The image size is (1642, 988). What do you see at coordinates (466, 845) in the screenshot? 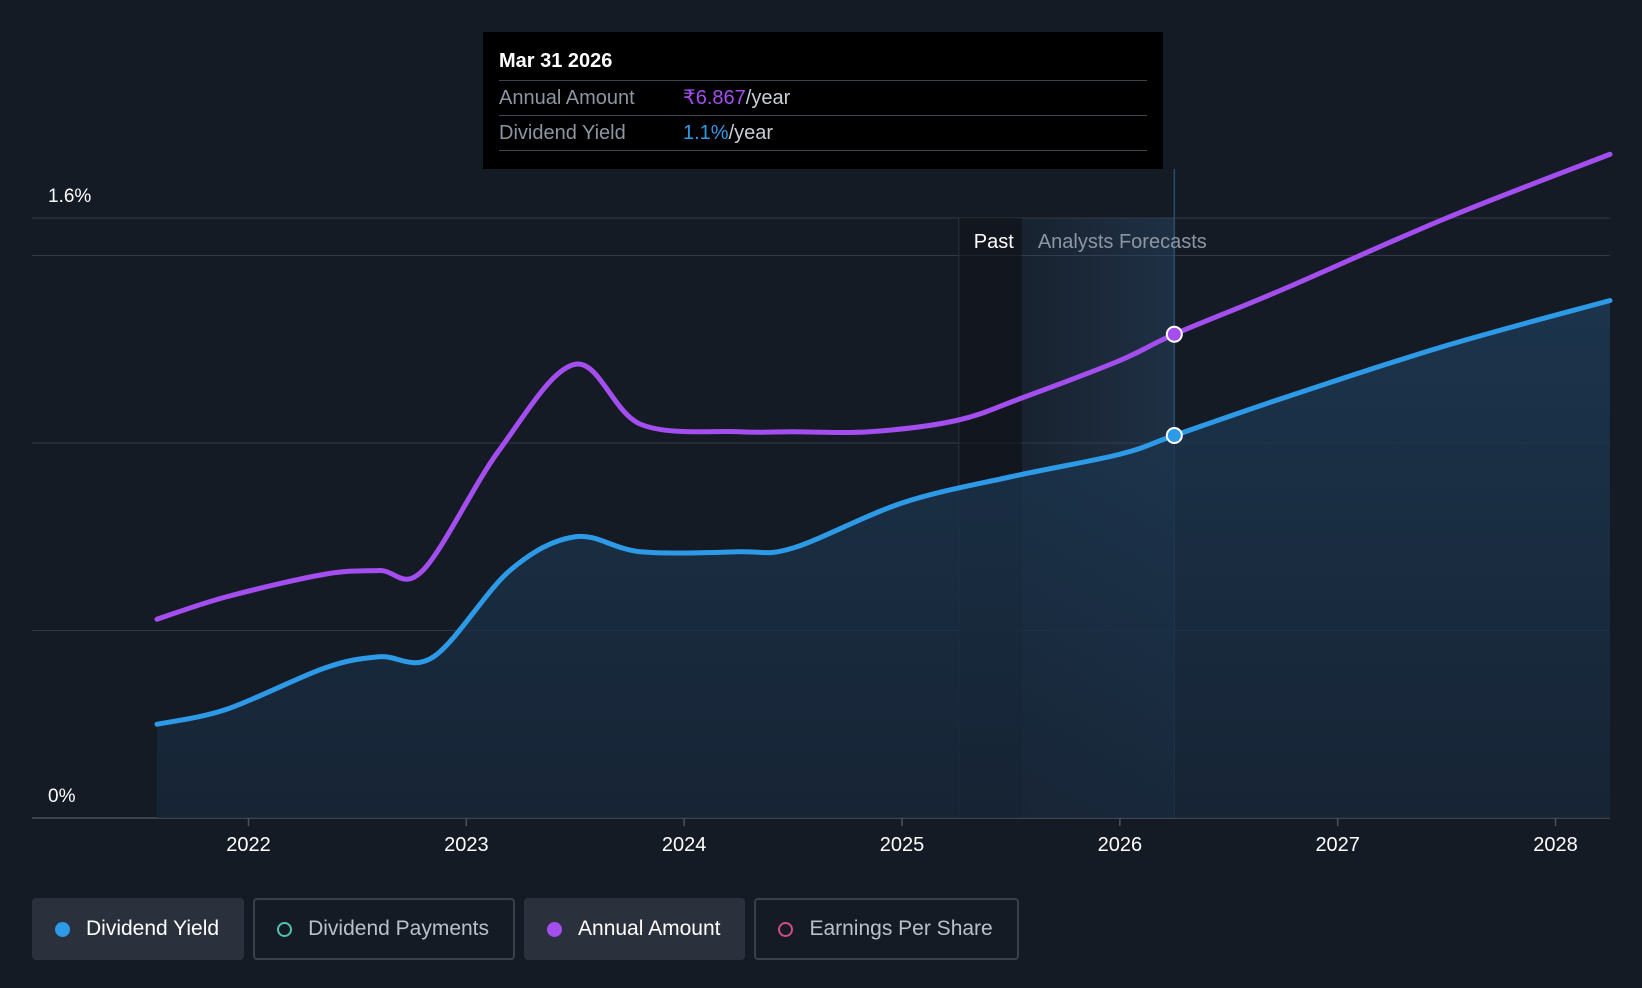
I see `x-tick-label: 2023` at bounding box center [466, 845].